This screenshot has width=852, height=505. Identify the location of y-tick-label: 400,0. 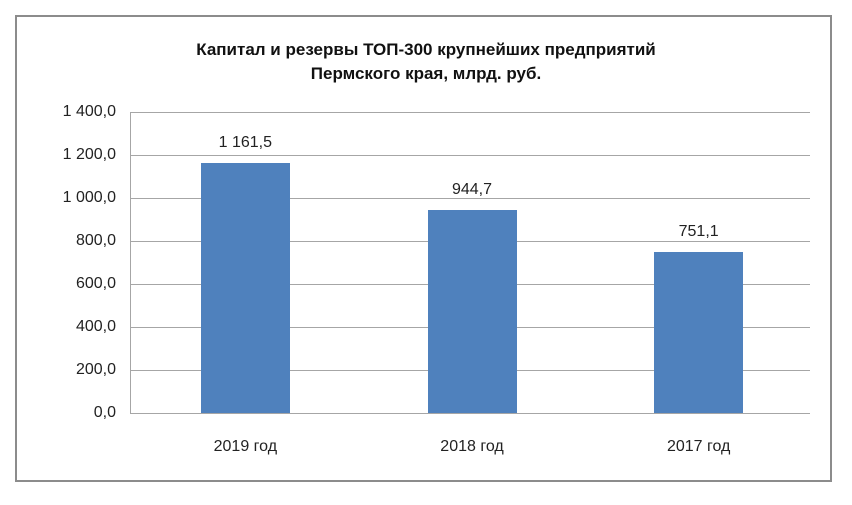
(95, 326).